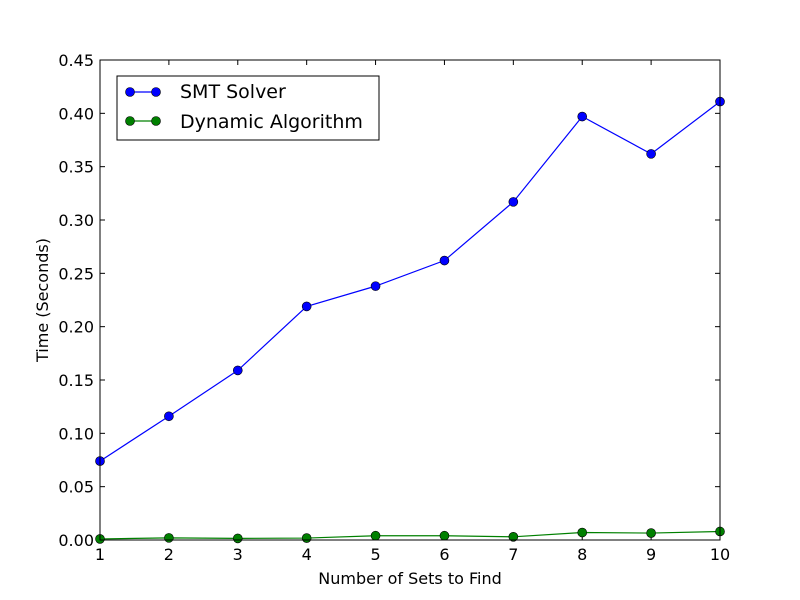 The width and height of the screenshot is (800, 600). I want to click on y-tick-label: 0.35, so click(76, 167).